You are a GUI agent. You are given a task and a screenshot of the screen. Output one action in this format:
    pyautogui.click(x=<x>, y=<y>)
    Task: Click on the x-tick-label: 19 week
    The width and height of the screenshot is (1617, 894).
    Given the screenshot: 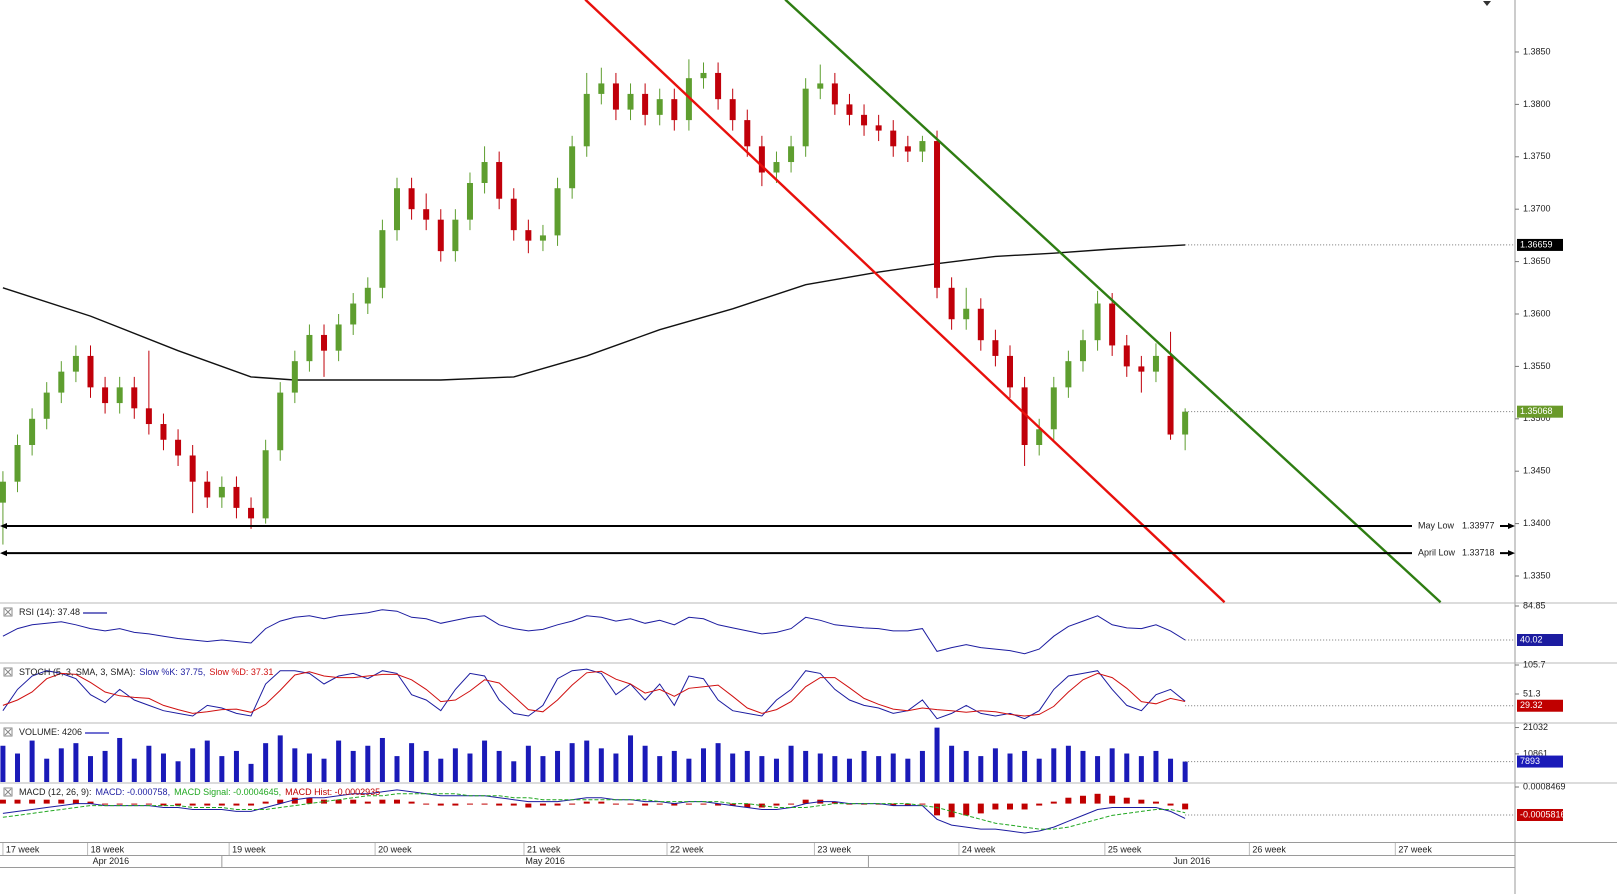 What is the action you would take?
    pyautogui.click(x=249, y=849)
    